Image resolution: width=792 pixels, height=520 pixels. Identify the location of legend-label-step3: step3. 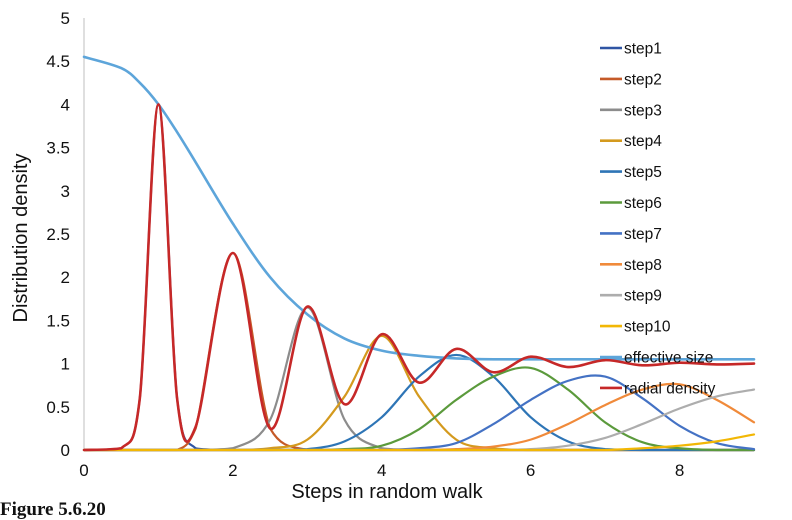
(643, 110).